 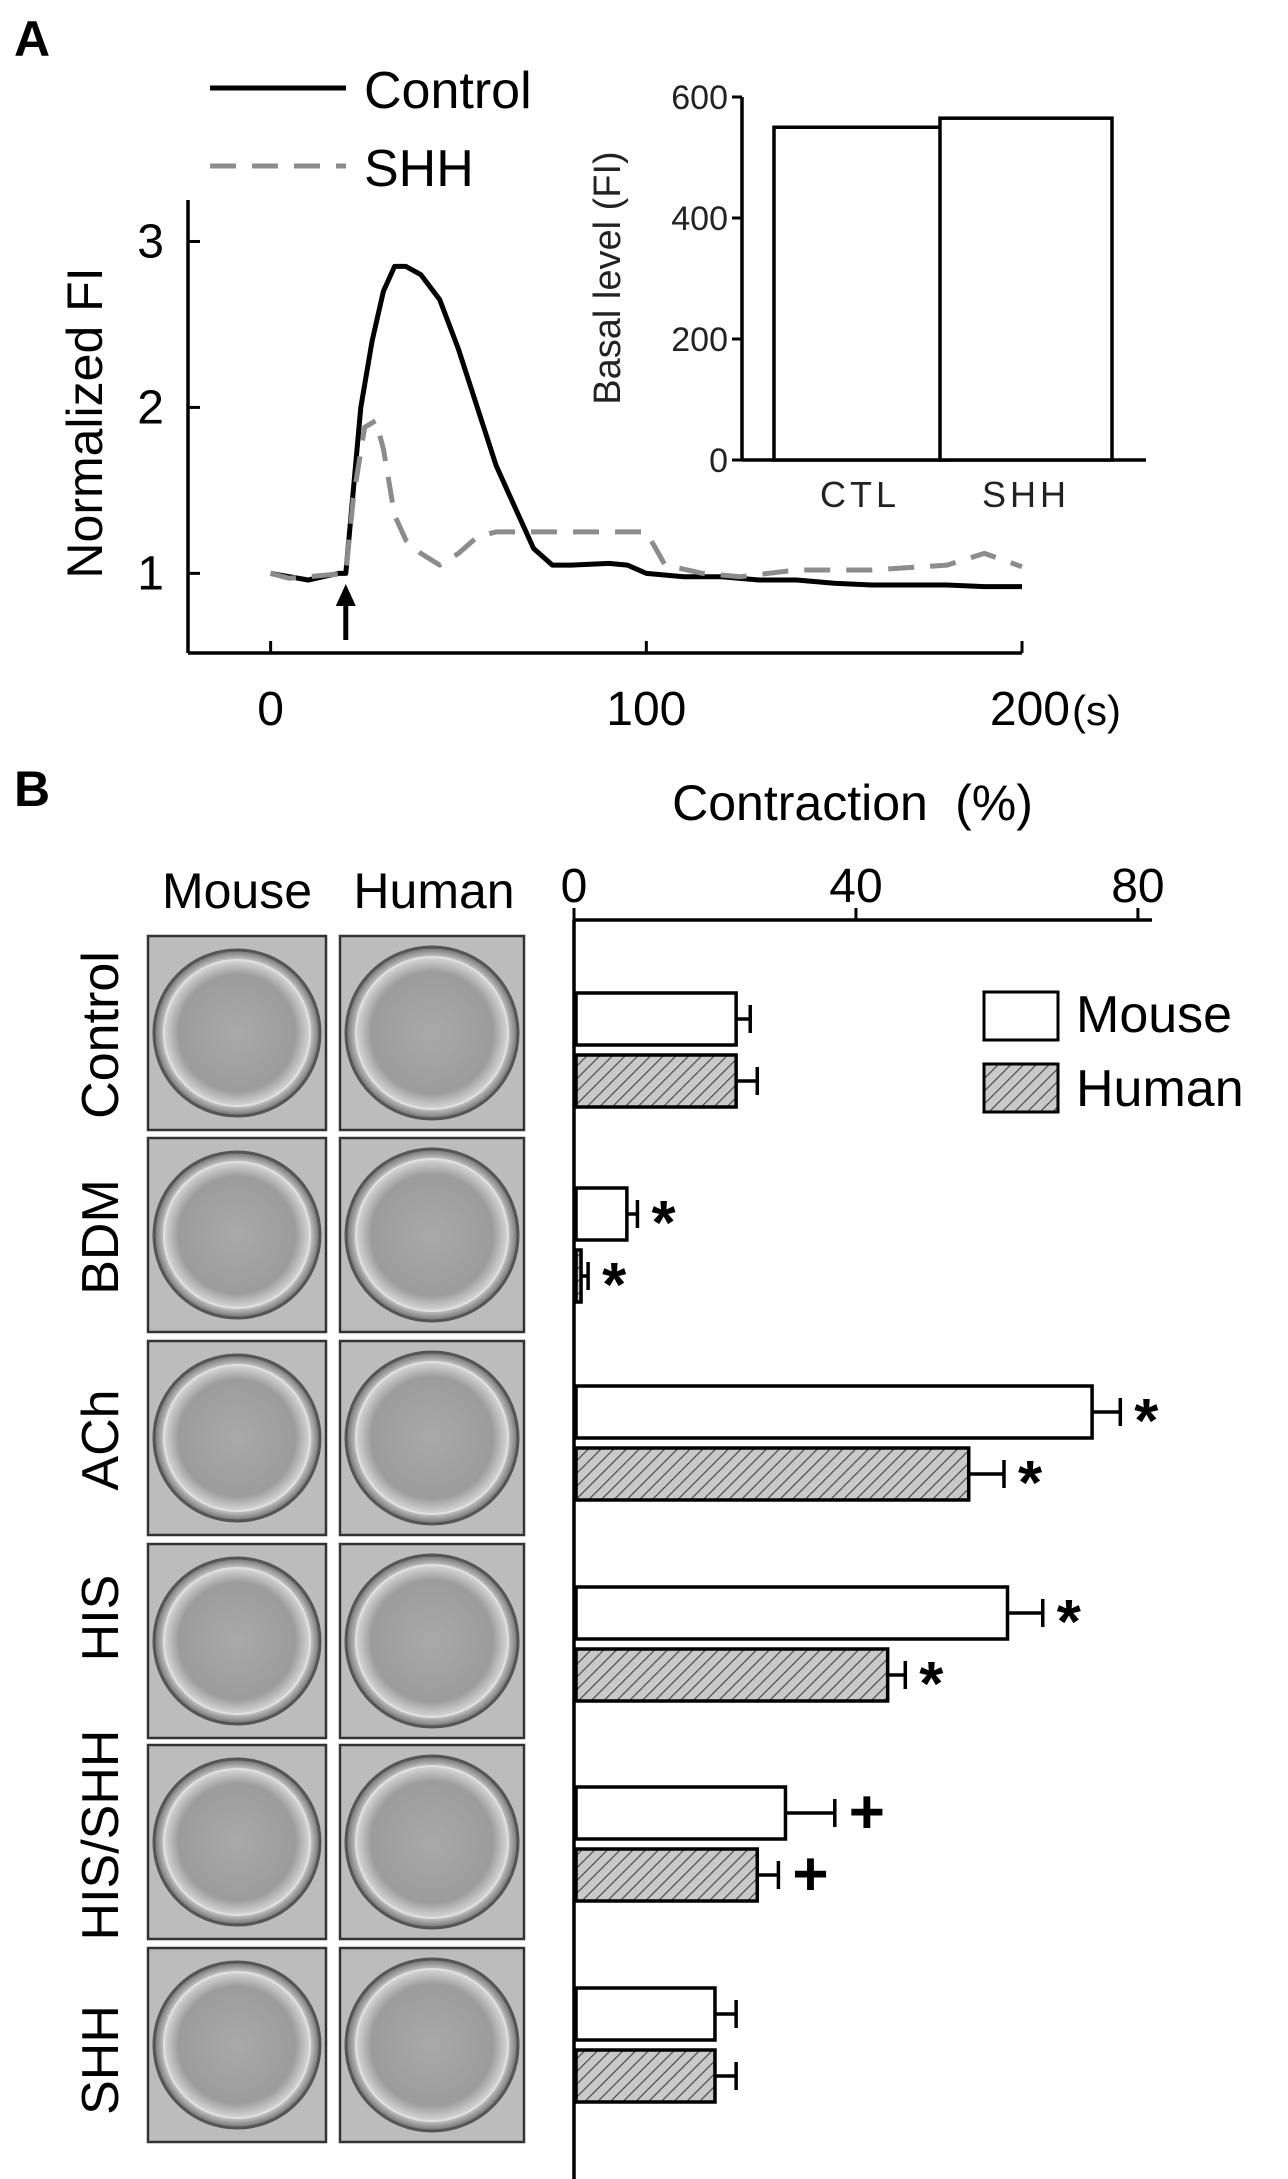 I want to click on dish-photo-mouse-control, so click(x=237, y=1033).